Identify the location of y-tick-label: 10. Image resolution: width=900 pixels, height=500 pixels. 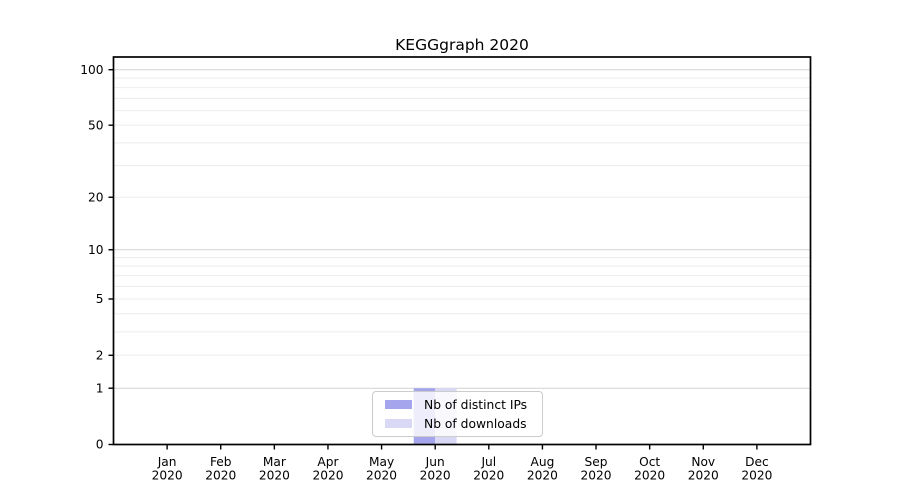
(96, 250).